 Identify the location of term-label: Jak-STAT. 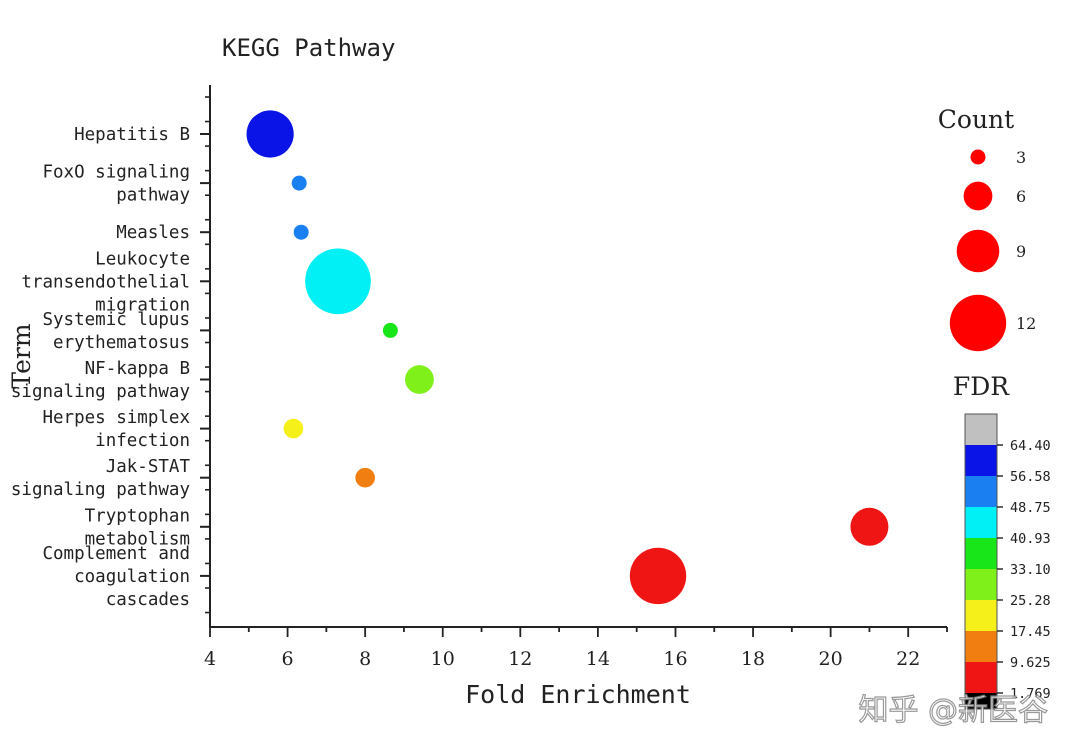
(148, 467).